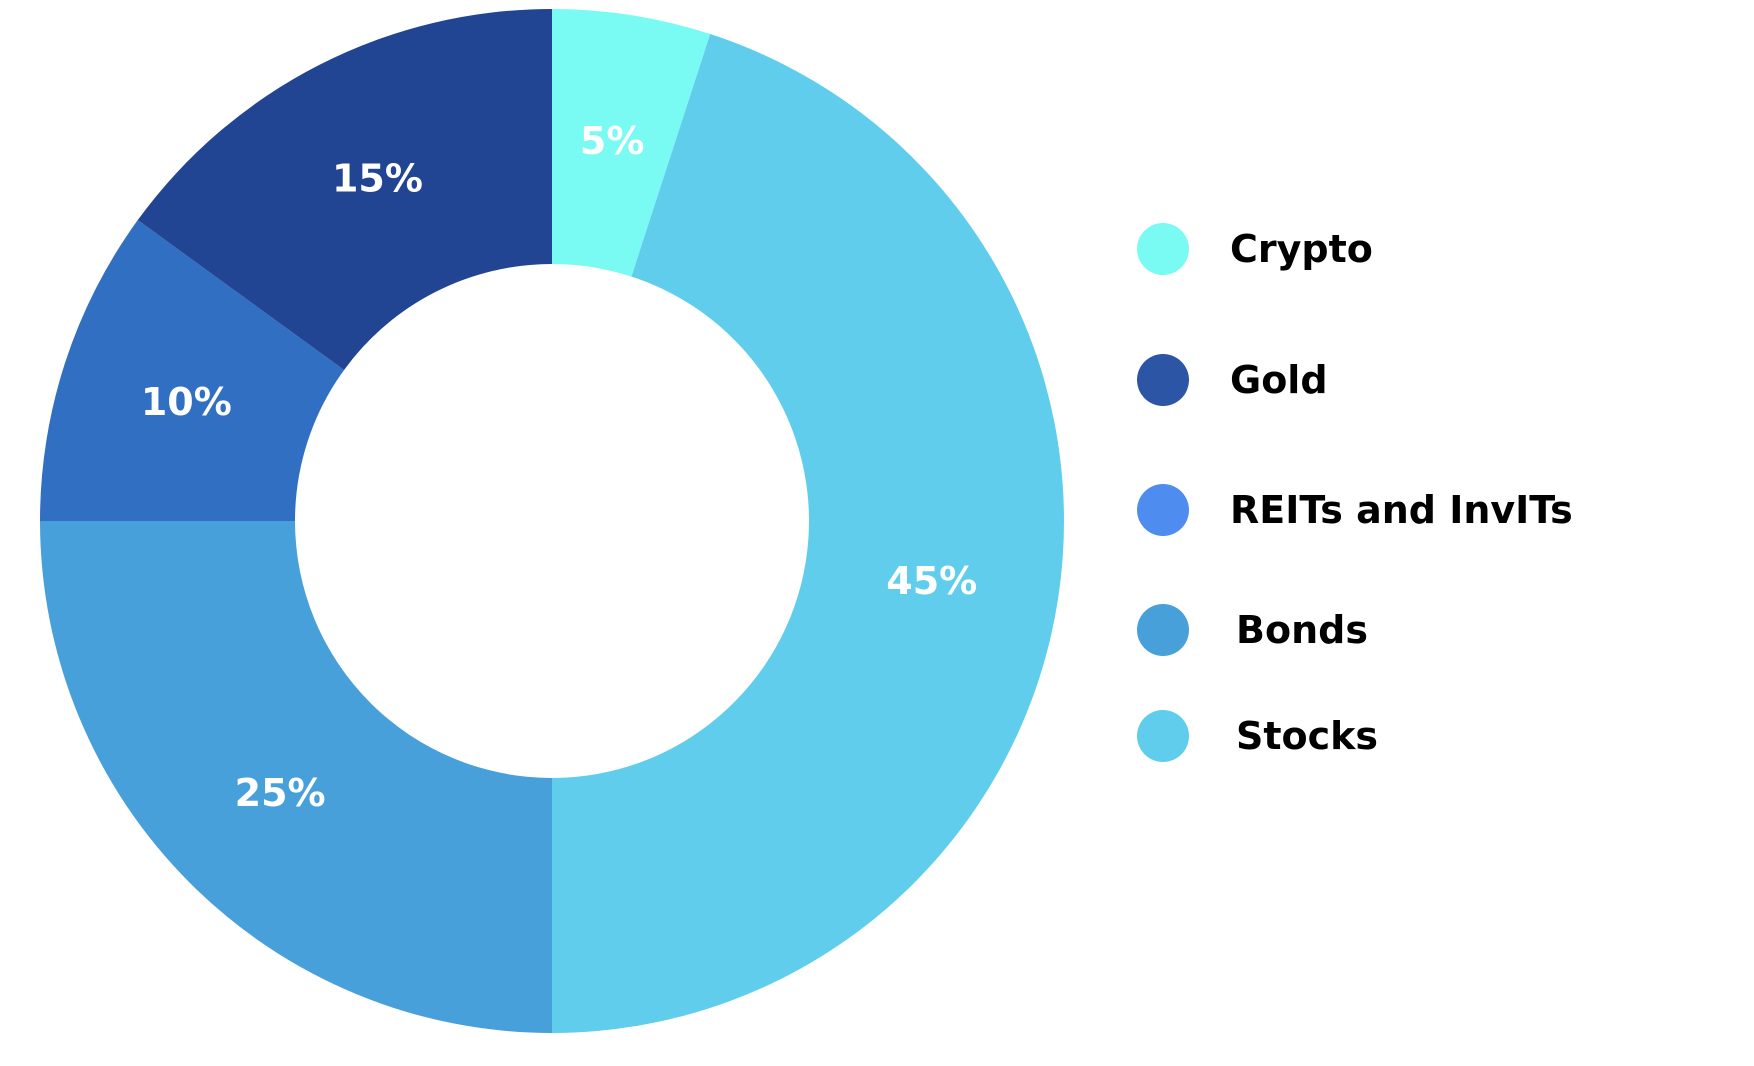  Describe the element at coordinates (280, 793) in the screenshot. I see `slice-label-bonds: 25%` at that location.